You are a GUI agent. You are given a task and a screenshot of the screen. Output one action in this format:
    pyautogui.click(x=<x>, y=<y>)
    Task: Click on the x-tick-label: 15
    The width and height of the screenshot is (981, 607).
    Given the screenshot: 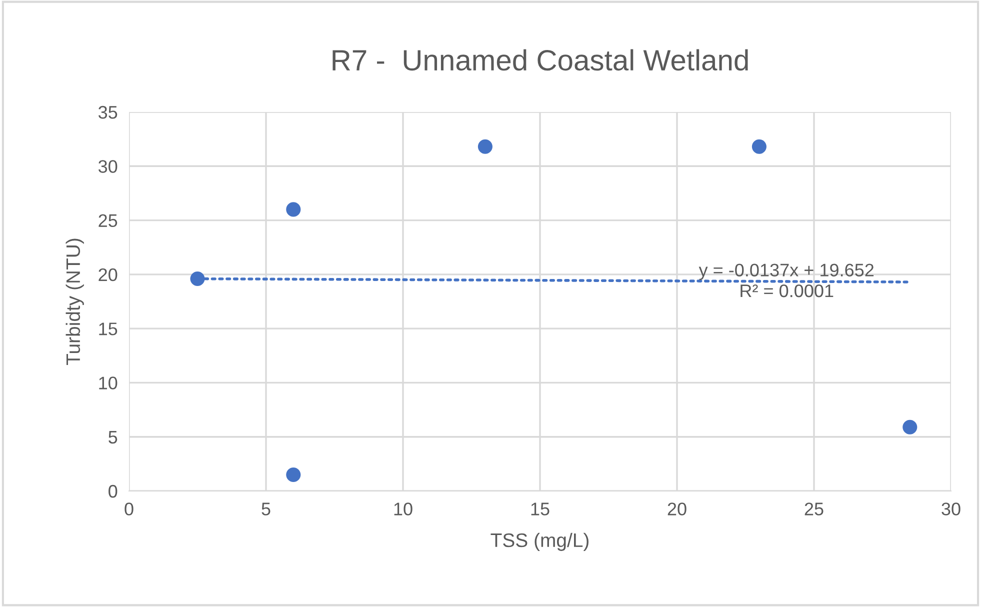 What is the action you would take?
    pyautogui.click(x=540, y=509)
    